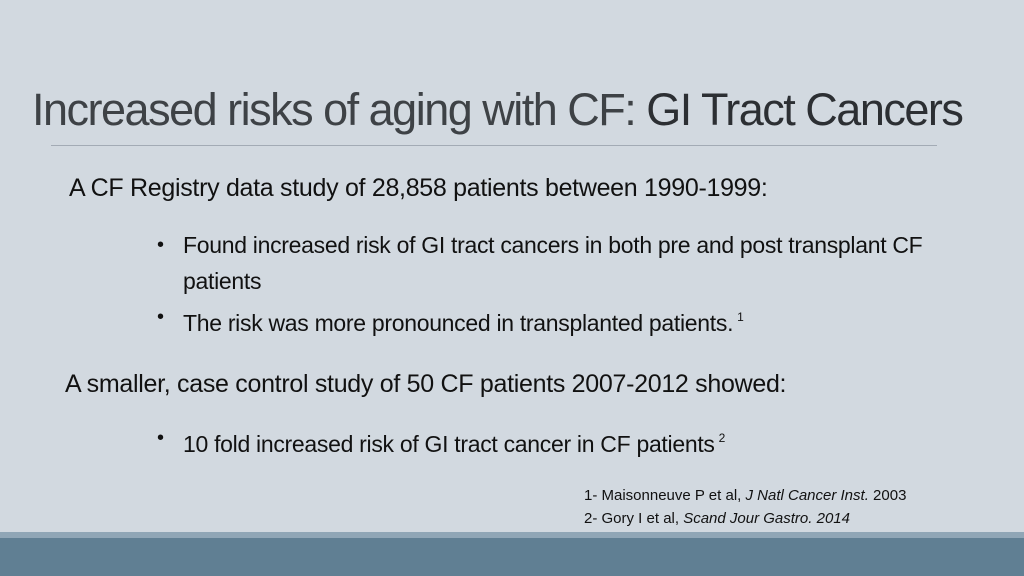  I want to click on footer-band-light, so click(512, 535).